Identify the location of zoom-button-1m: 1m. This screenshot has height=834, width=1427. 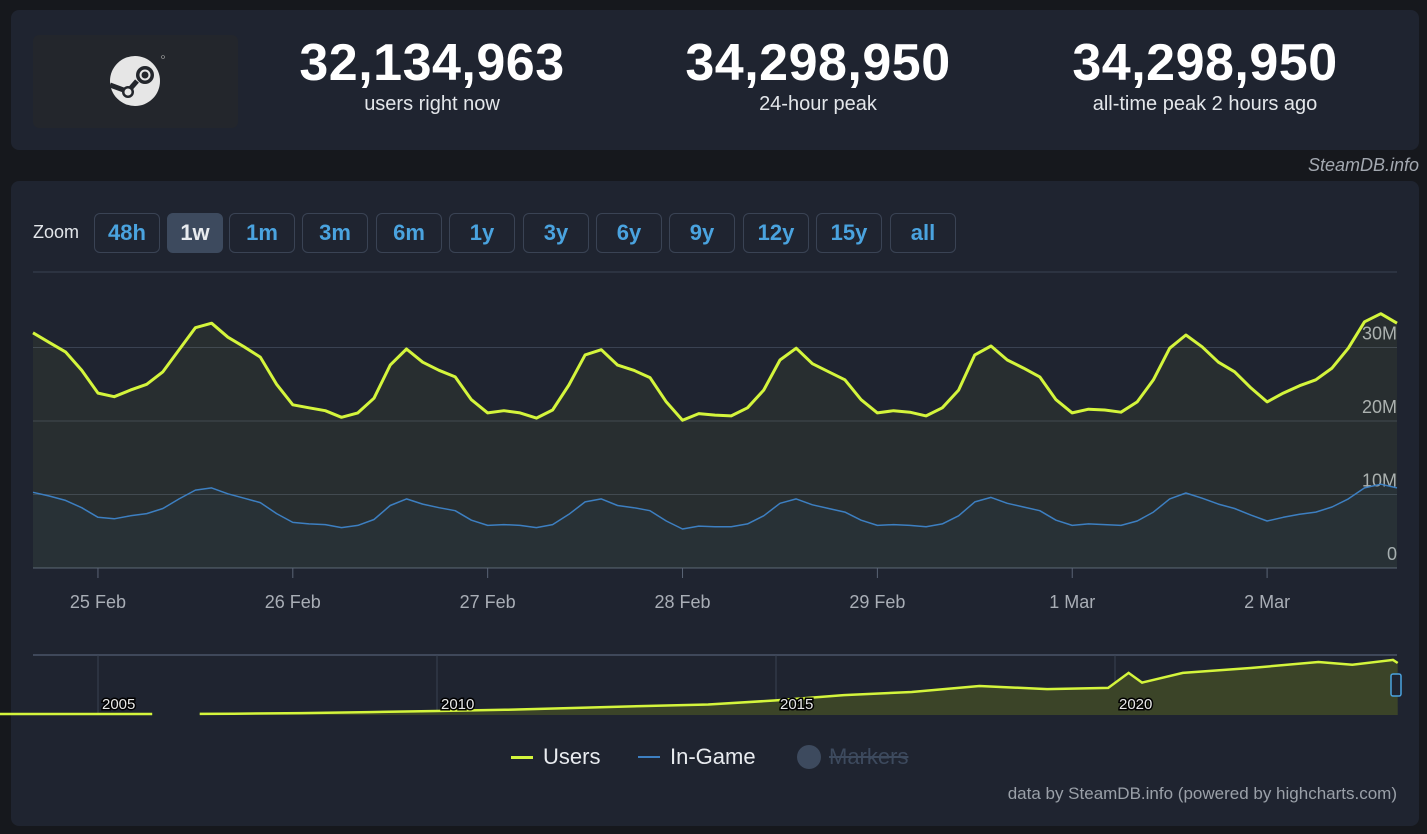
(262, 233).